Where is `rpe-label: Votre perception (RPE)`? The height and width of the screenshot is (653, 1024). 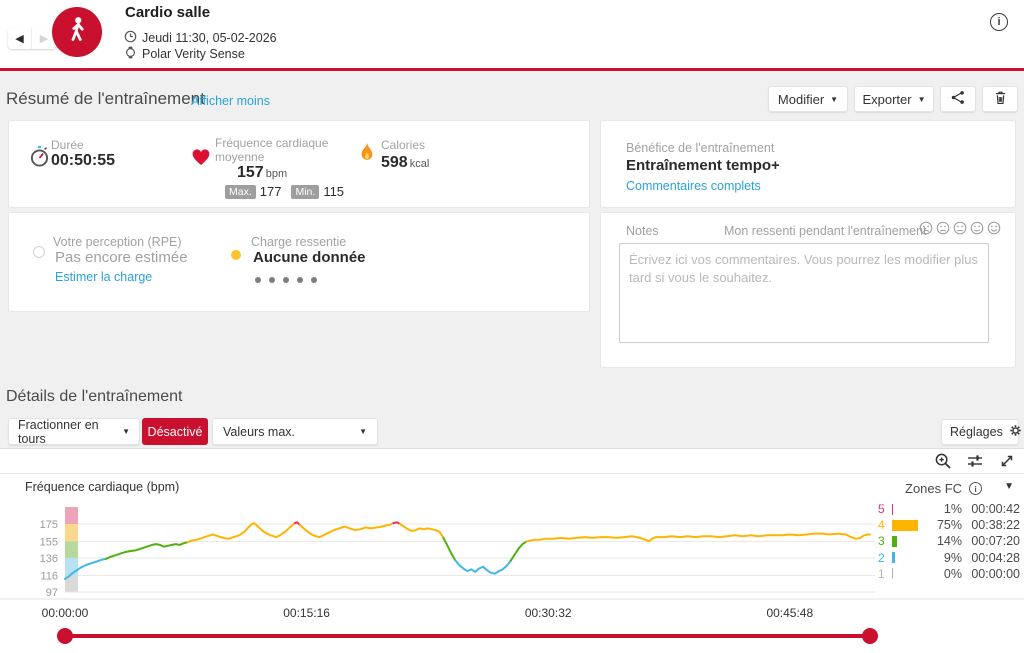 rpe-label: Votre perception (RPE) is located at coordinates (117, 242).